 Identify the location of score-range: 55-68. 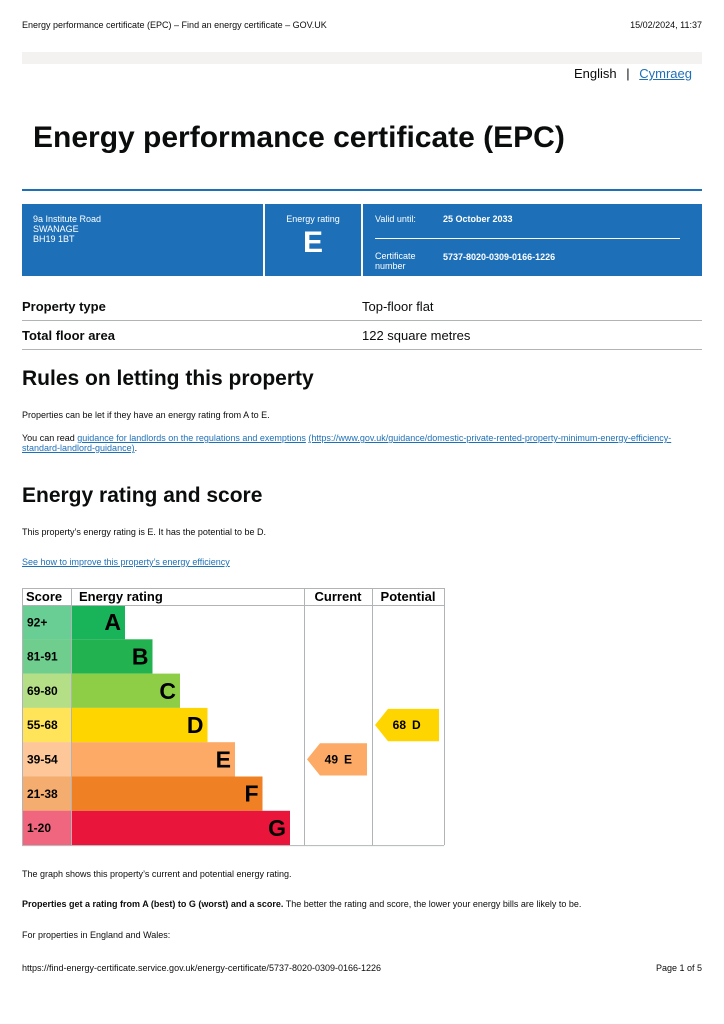
(42, 725).